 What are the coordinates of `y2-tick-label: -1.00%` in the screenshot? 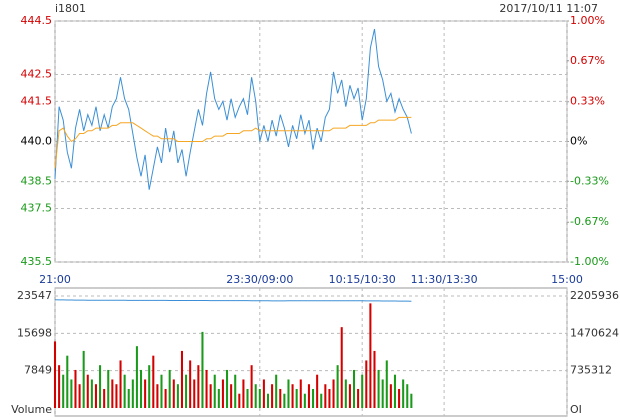 It's located at (589, 261).